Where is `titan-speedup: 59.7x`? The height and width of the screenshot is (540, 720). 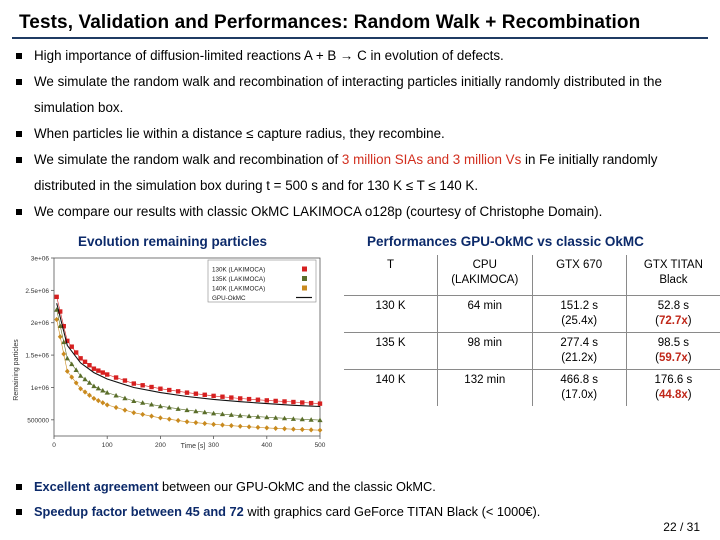
titan-speedup: 59.7x is located at coordinates (673, 358).